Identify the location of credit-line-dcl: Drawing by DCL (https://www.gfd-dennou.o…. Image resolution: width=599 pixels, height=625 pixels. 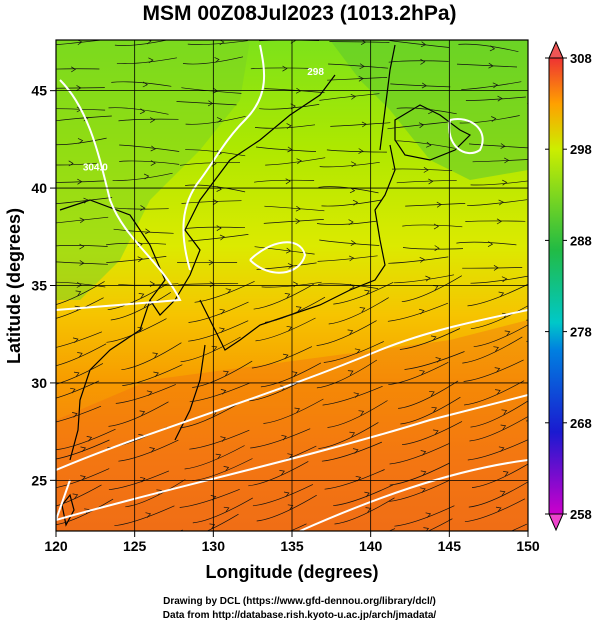
(299, 601).